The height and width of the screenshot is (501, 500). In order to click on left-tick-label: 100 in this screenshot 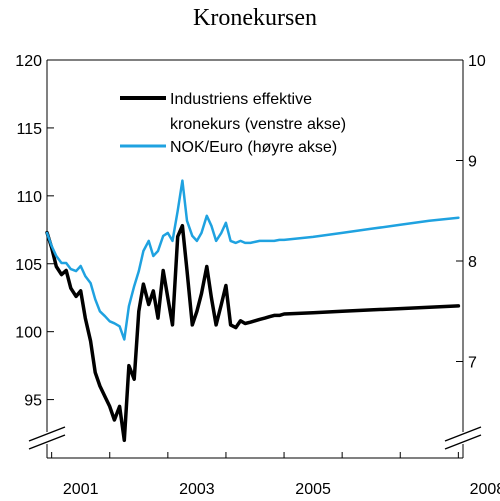, I will do `click(28, 333)`.